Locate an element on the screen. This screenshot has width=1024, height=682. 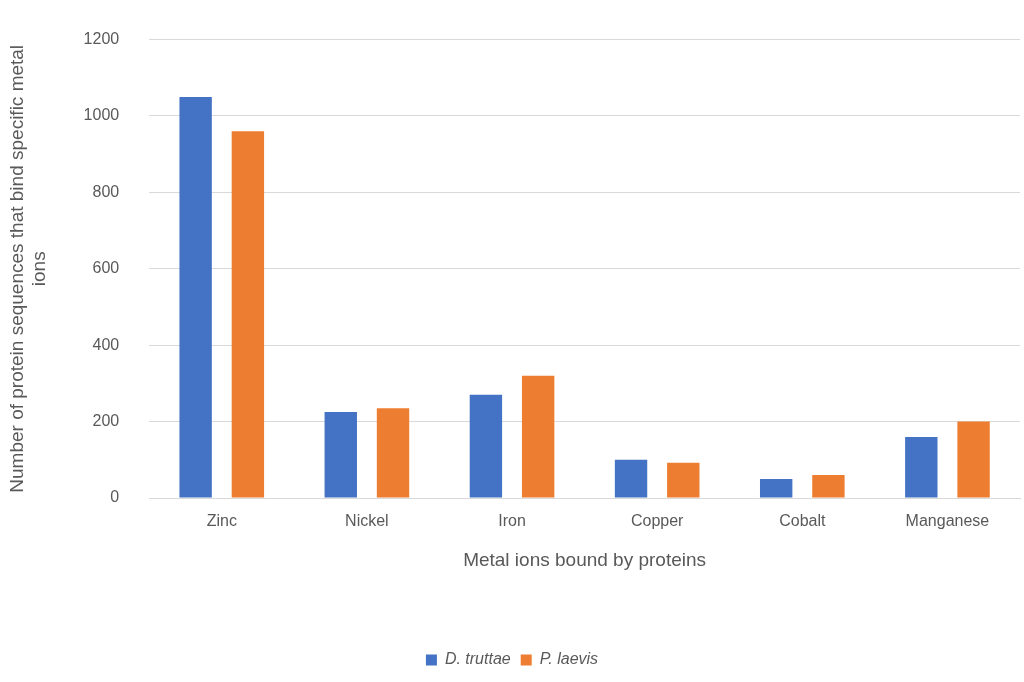
y-axis-title: Number of protein sequences that bind specific metal ions is located at coordinates (27, 268).